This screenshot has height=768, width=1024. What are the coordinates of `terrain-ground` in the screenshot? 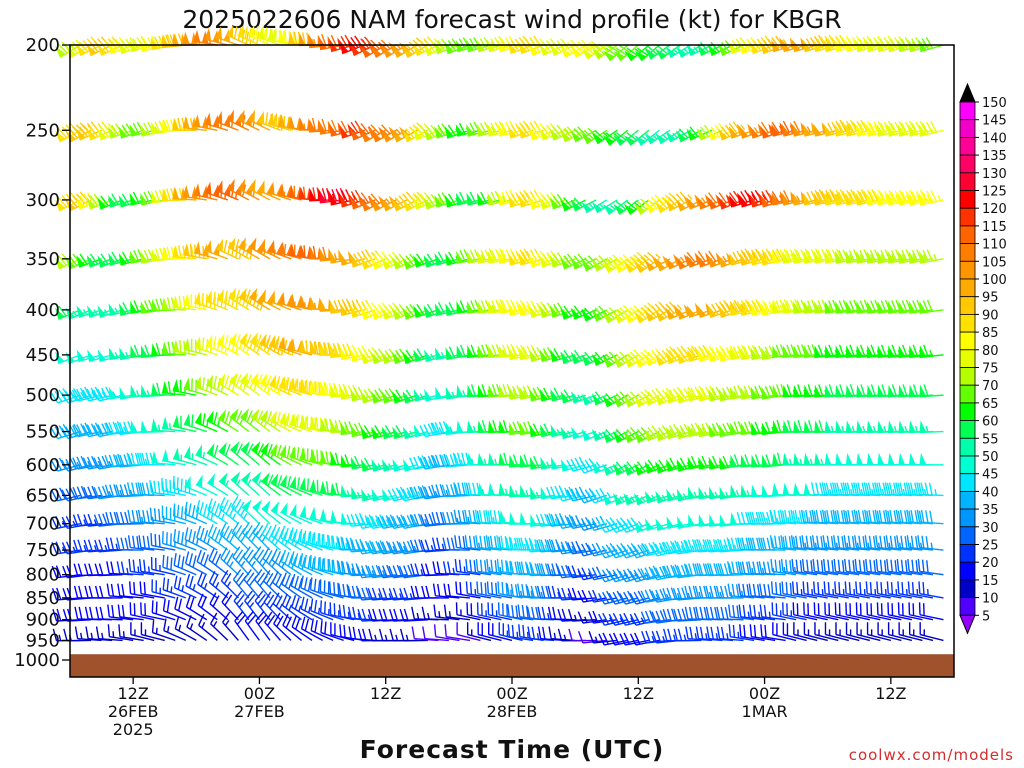 It's located at (512, 665).